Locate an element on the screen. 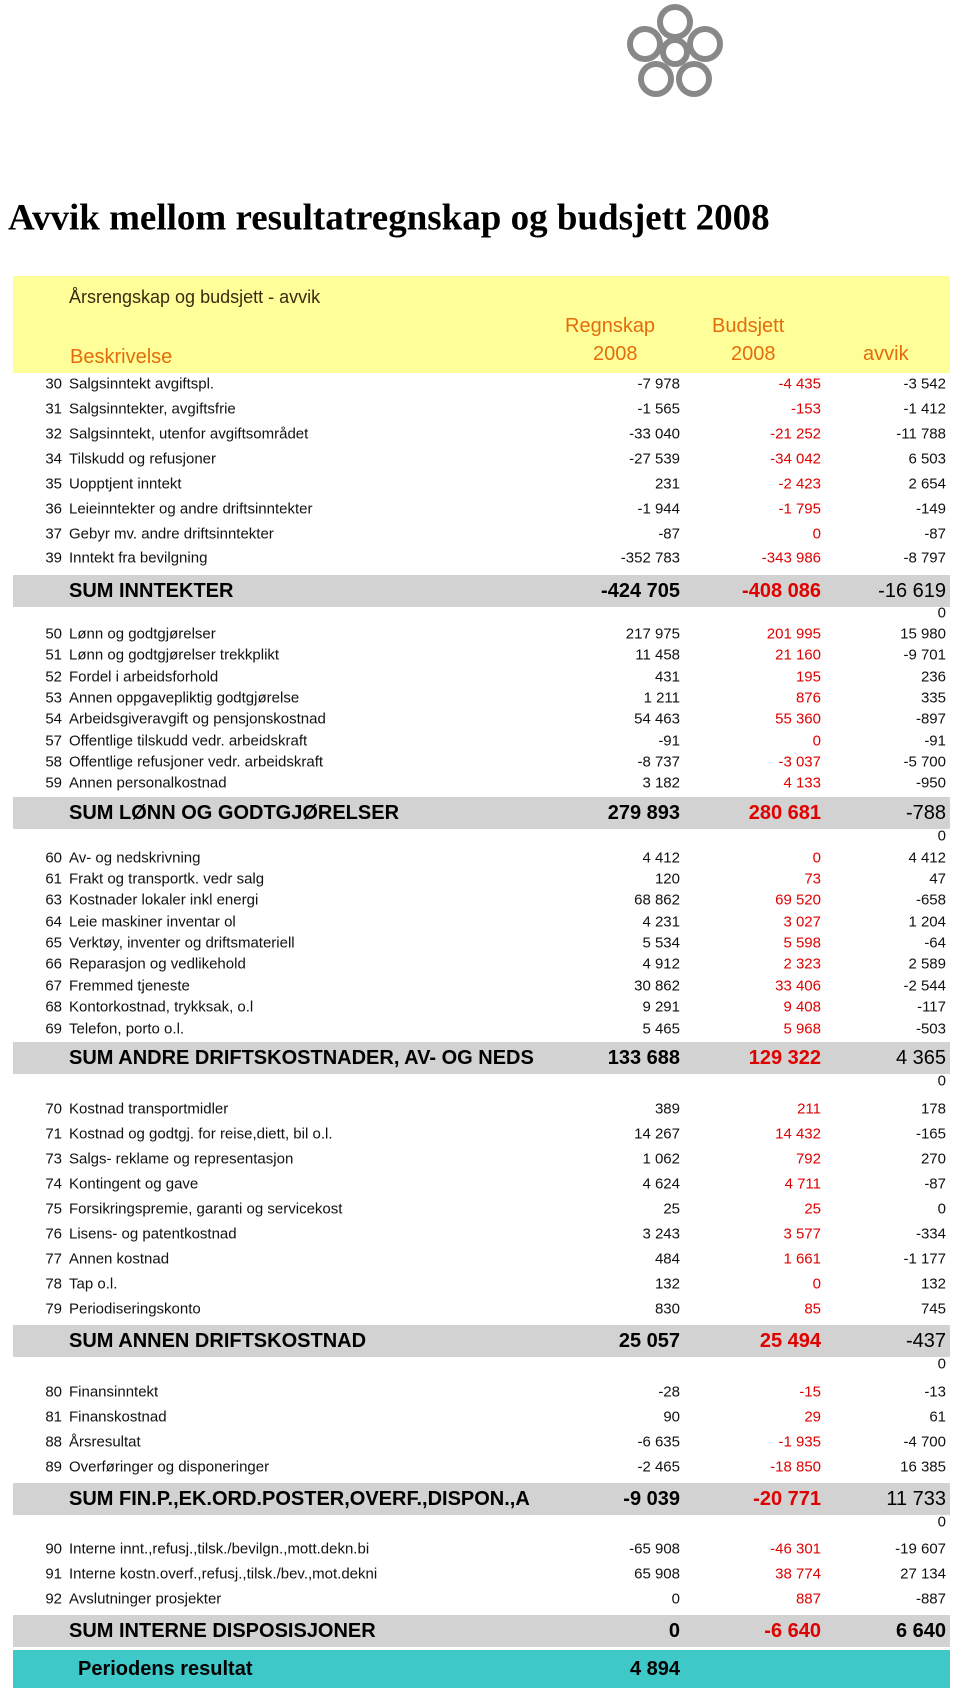  regnskap: -7 978 is located at coordinates (658, 384).